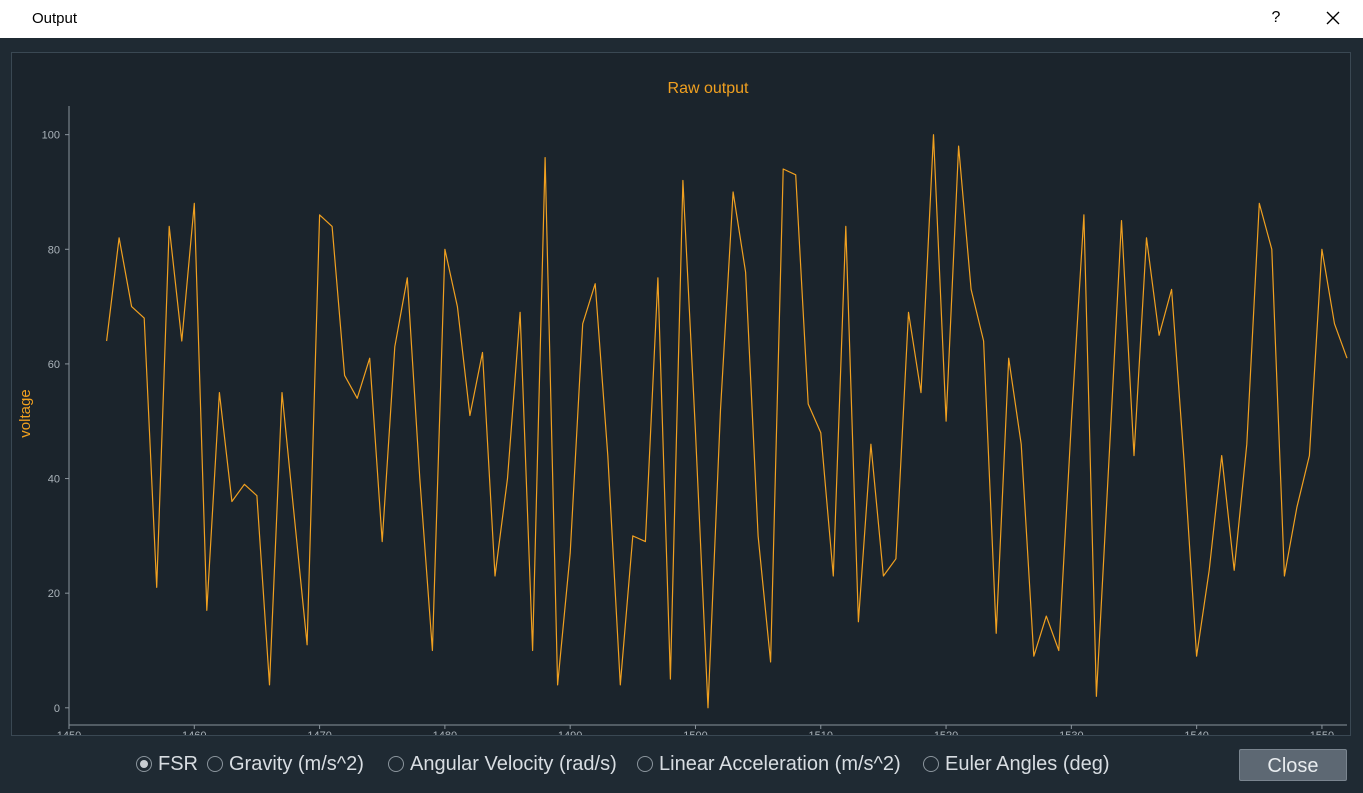 The image size is (1363, 793). What do you see at coordinates (780, 763) in the screenshot?
I see `radio-label: Linear Acceleration (m/s^2)` at bounding box center [780, 763].